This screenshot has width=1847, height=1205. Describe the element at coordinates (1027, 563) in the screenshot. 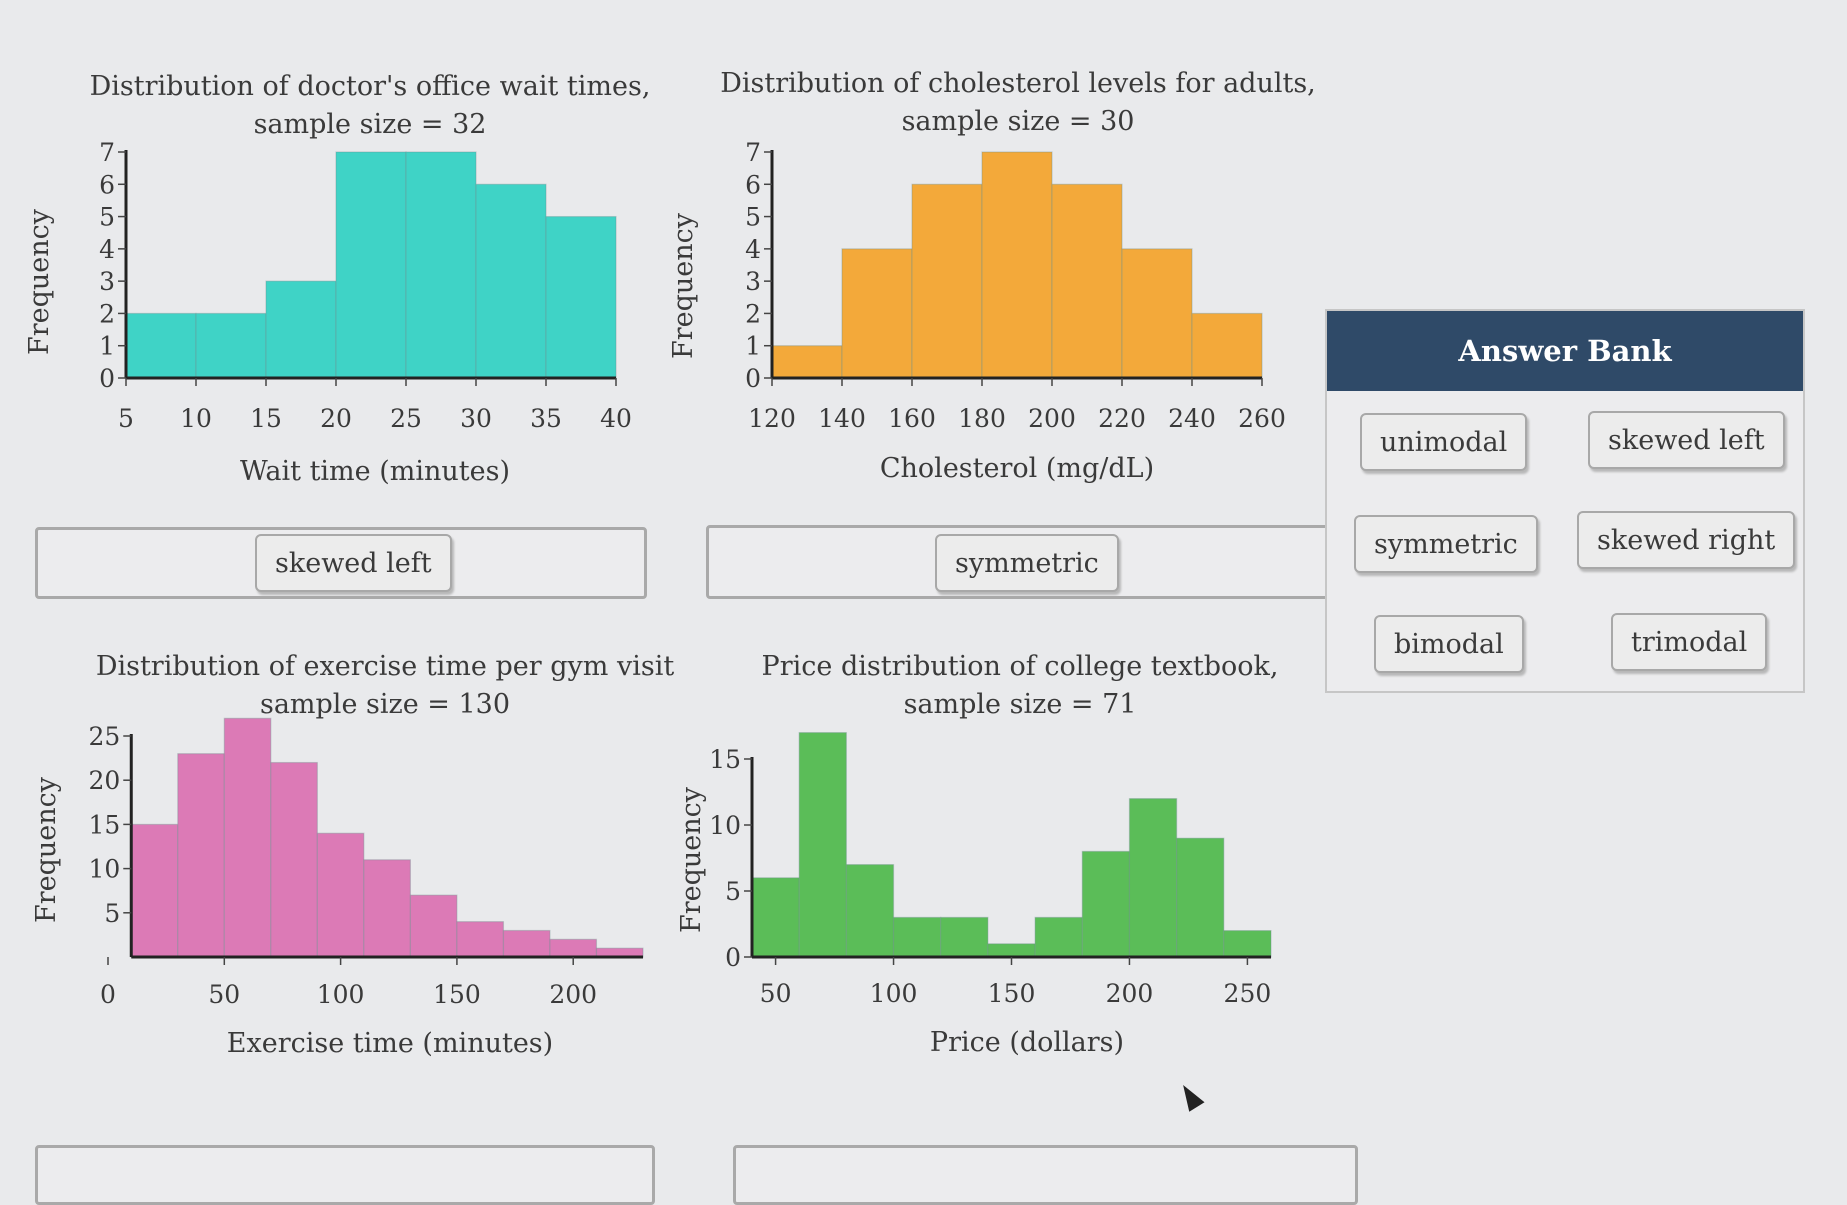

I see `placed-answer-chip: symmetric` at that location.